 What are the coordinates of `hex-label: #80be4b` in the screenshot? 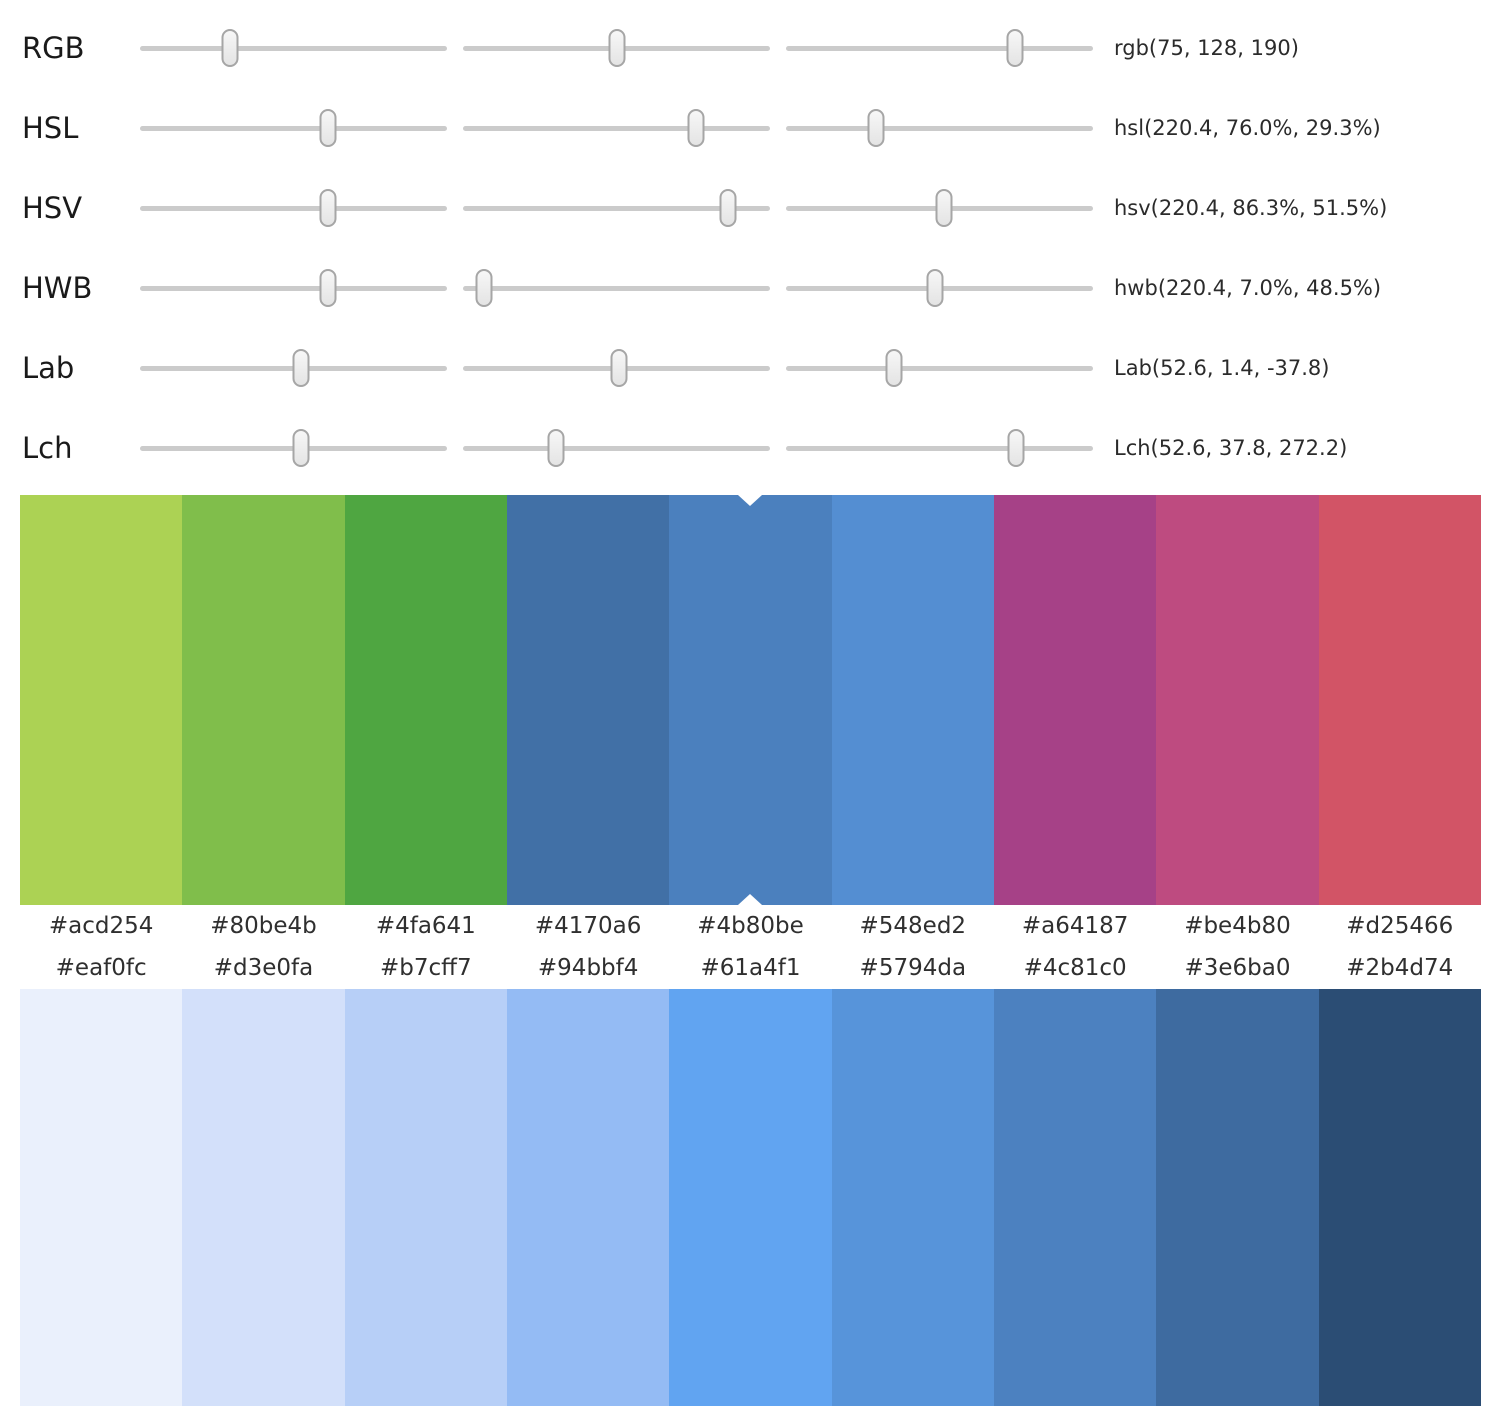 It's located at (263, 926).